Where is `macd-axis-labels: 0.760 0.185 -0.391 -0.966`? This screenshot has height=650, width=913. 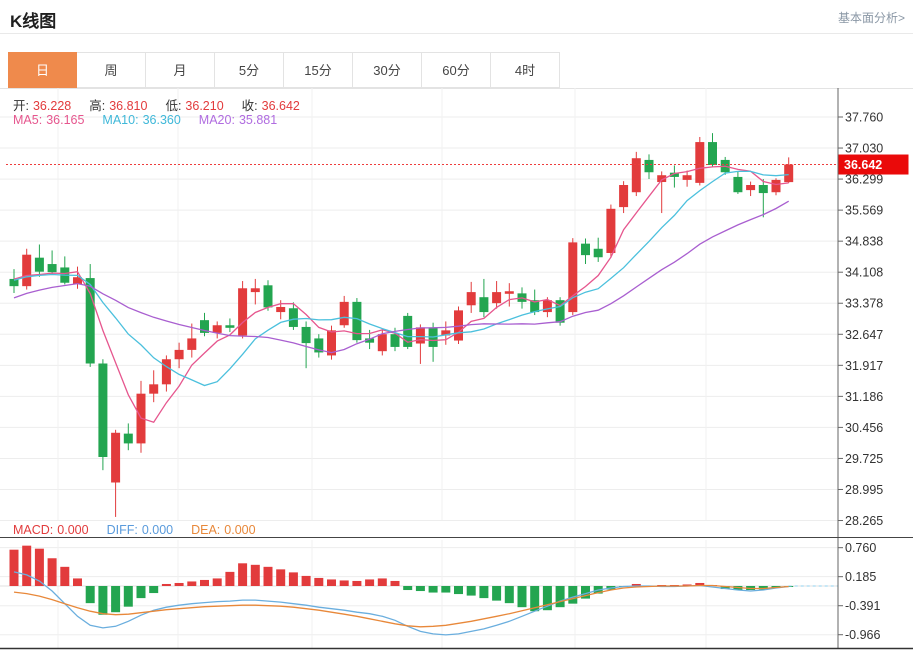 macd-axis-labels: 0.760 0.185 -0.391 -0.966 is located at coordinates (859, 591).